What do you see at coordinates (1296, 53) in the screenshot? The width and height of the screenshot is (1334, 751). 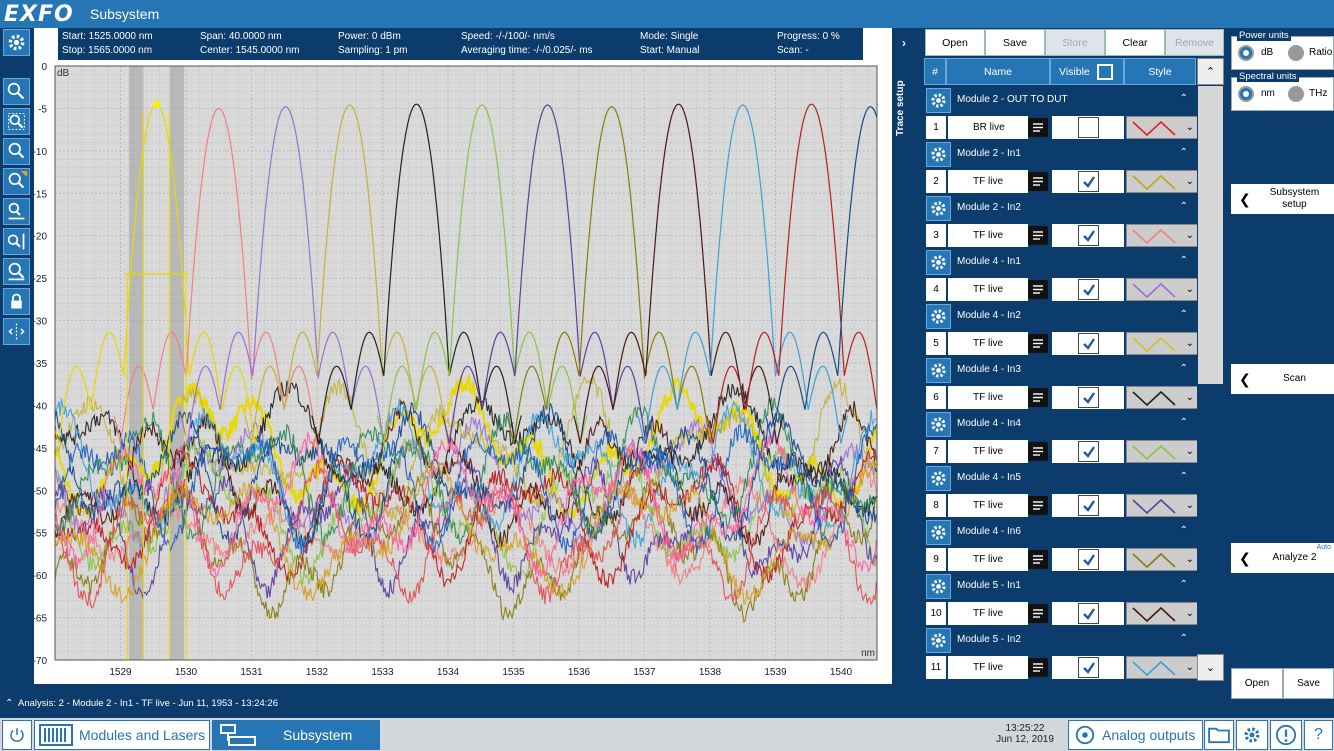 I see `power-units-ratio-radio` at bounding box center [1296, 53].